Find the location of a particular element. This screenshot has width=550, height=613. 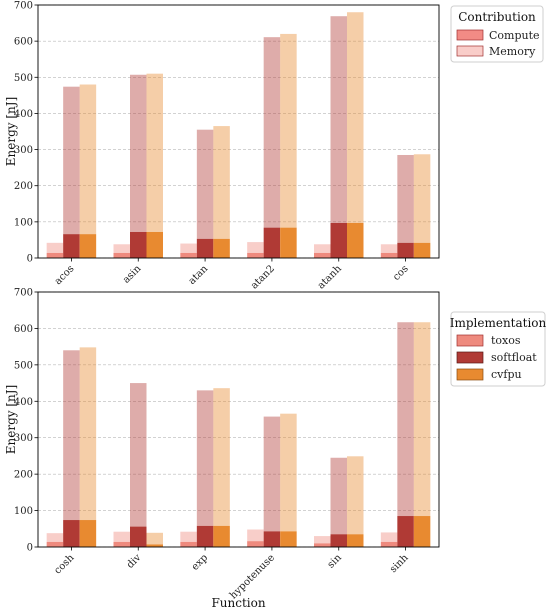

x-tick-label: atanh is located at coordinates (330, 277).